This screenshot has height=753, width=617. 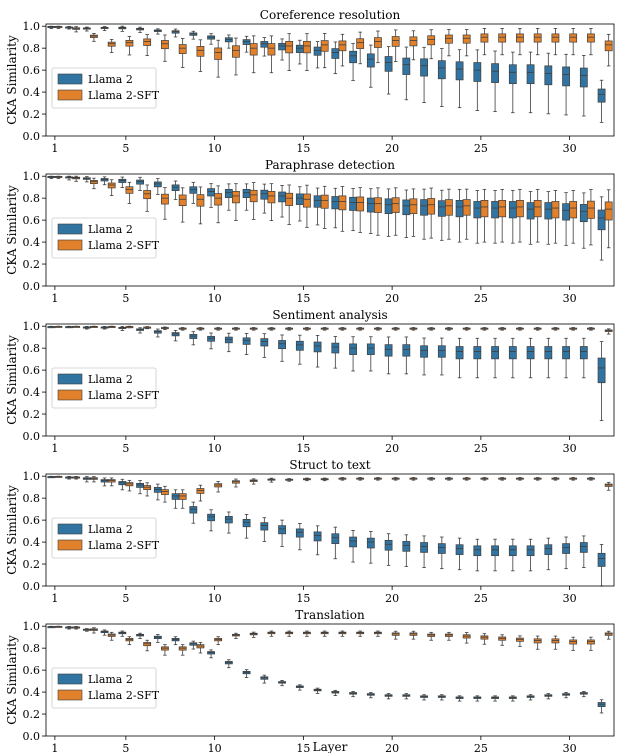 What do you see at coordinates (481, 448) in the screenshot?
I see `x-tick-label: 25` at bounding box center [481, 448].